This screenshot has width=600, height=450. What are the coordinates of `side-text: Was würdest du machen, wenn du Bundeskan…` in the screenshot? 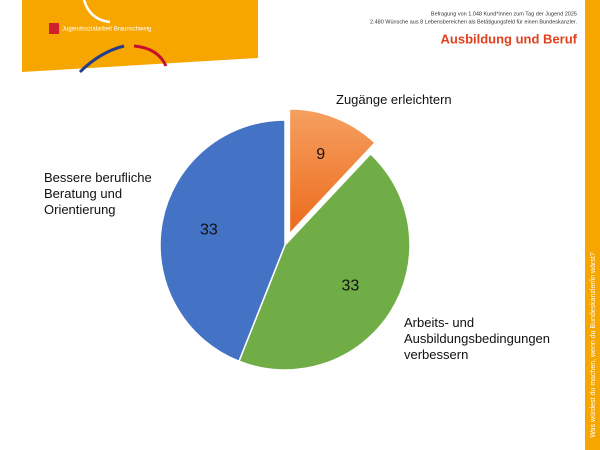 It's located at (593, 344).